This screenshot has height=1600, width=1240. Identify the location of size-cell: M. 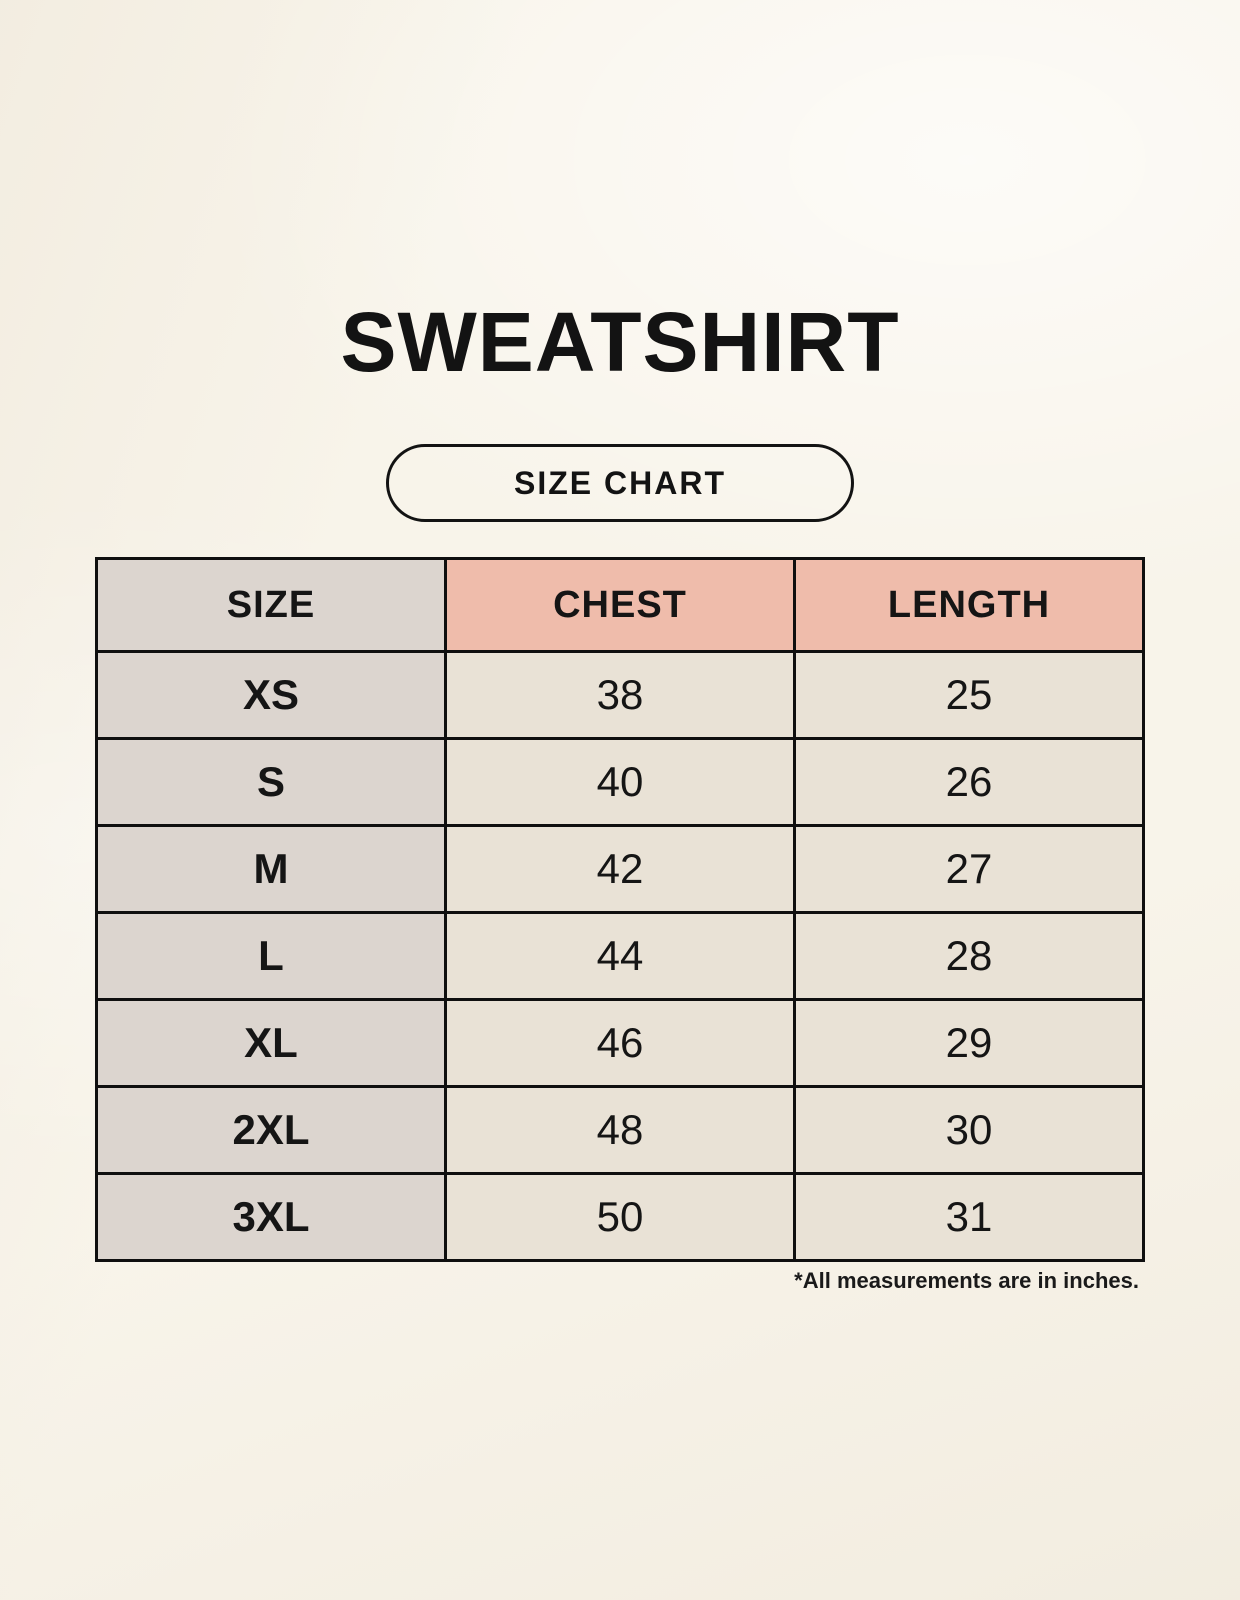
(271, 869).